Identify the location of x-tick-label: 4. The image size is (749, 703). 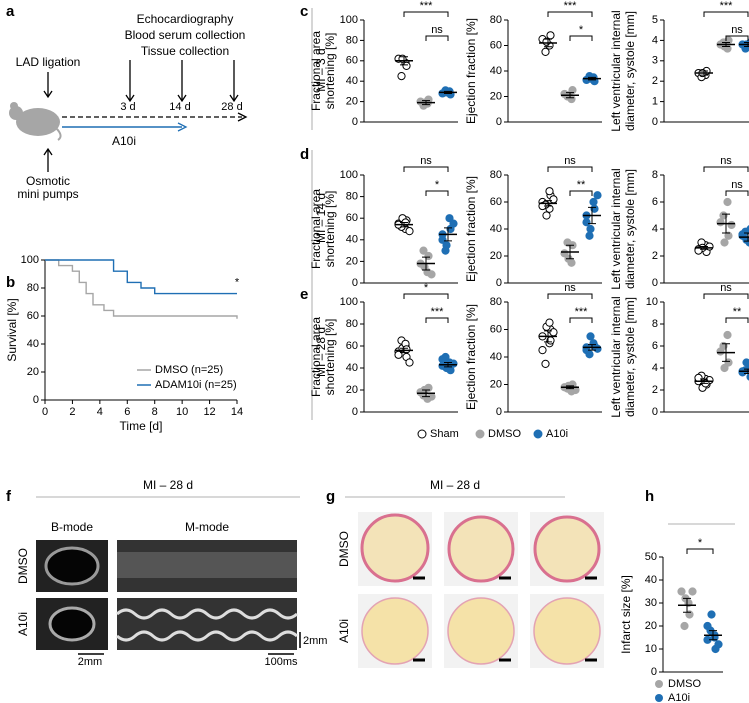
(100, 412).